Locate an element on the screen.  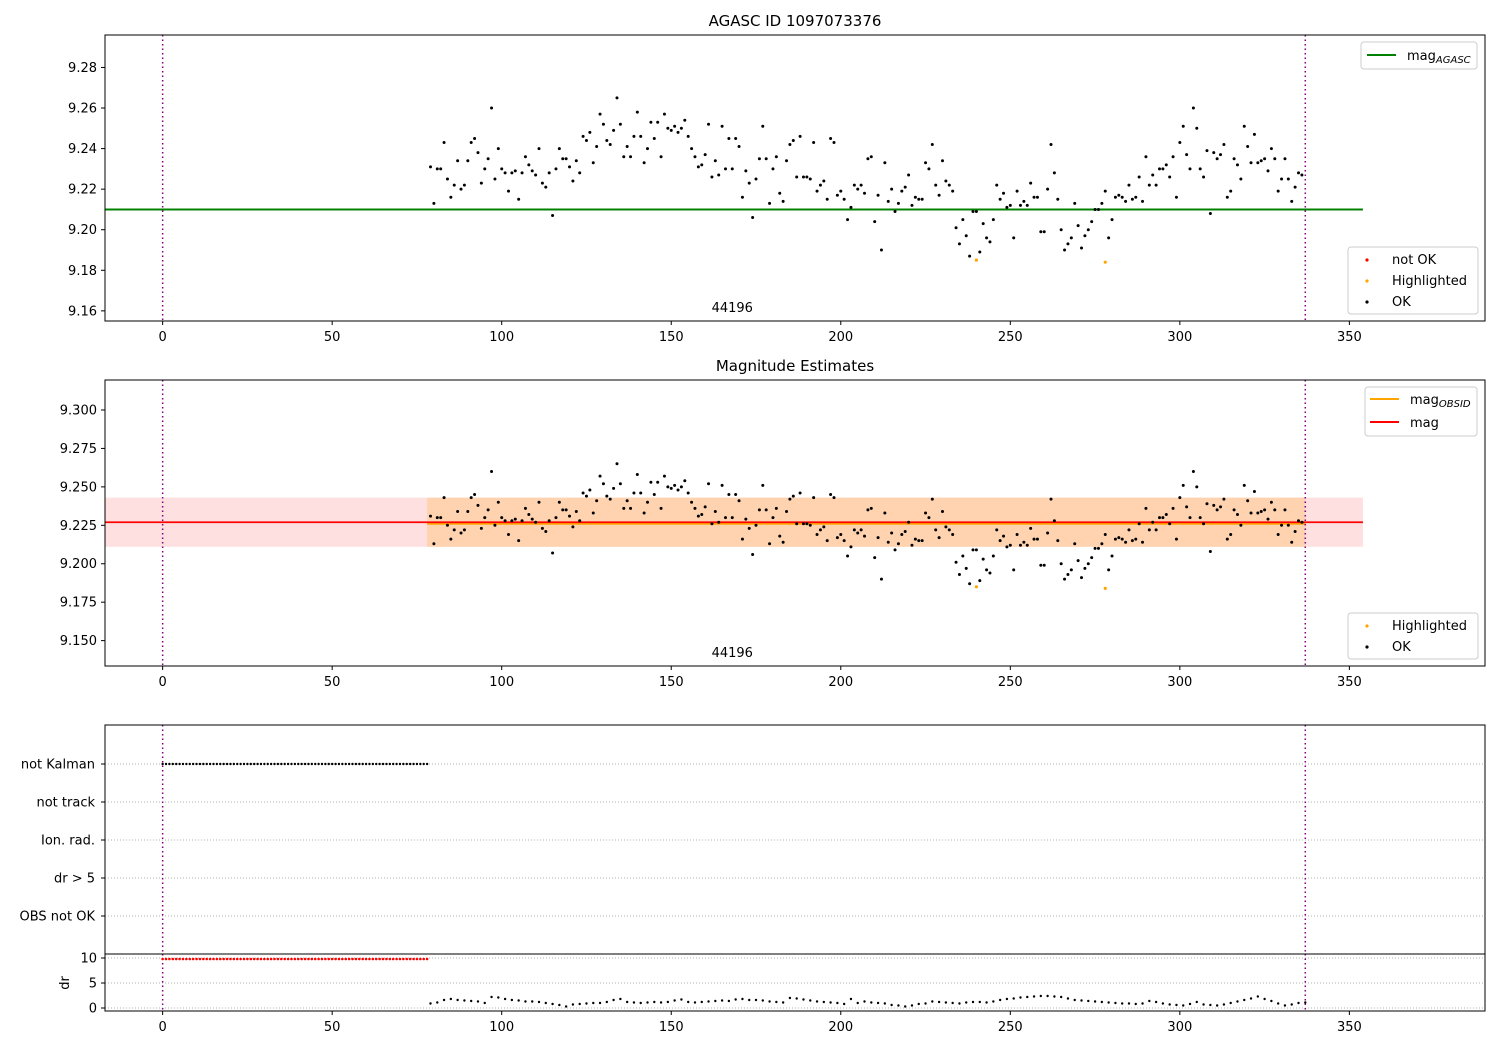
y-tick-label: 9.225 is located at coordinates (78, 526).